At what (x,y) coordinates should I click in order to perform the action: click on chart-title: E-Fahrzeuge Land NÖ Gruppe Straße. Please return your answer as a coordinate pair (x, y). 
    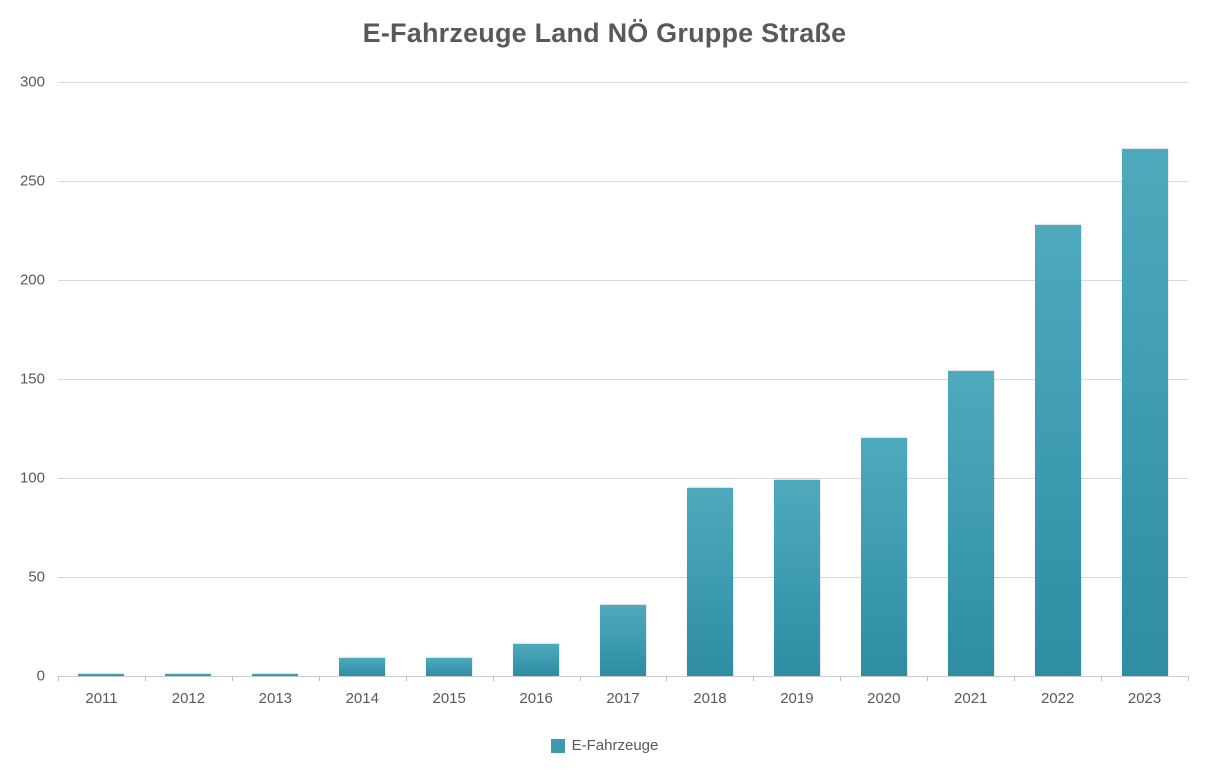
    Looking at the image, I should click on (604, 33).